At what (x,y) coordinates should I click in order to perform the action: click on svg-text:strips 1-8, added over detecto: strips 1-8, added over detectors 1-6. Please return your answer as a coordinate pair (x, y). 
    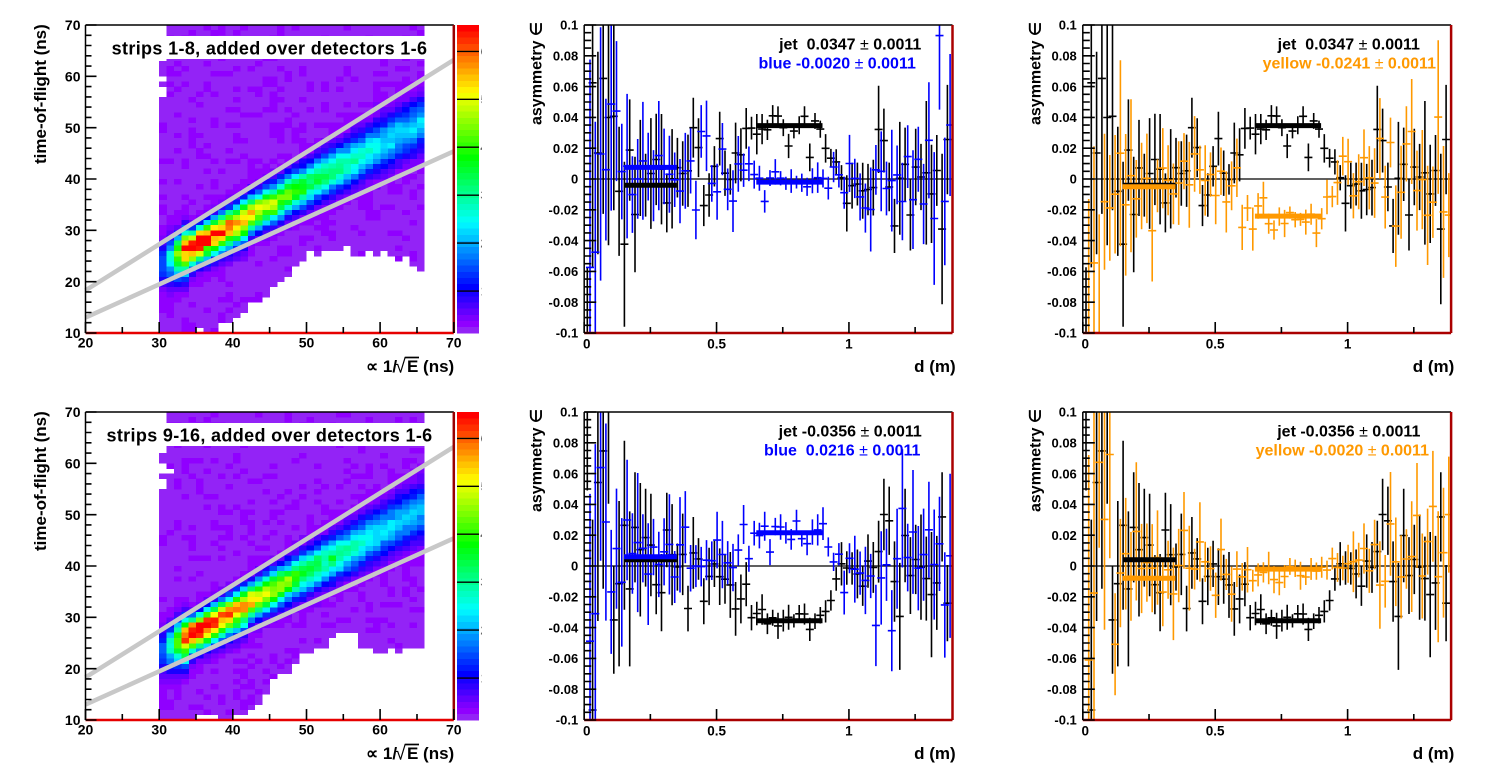
    Looking at the image, I should click on (270, 49).